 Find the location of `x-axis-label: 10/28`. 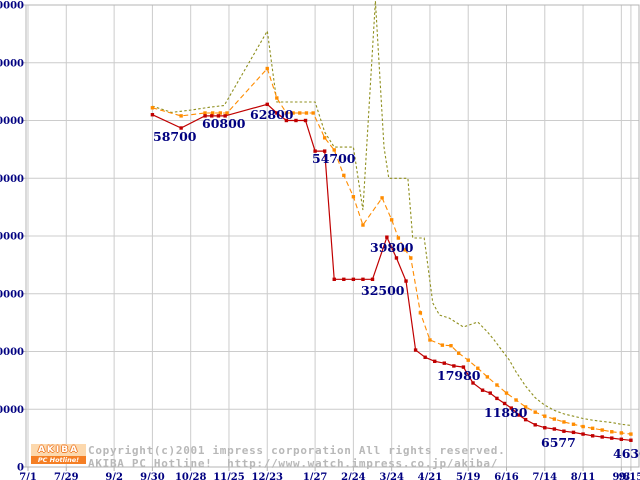

x-axis-label: 10/28 is located at coordinates (191, 476).